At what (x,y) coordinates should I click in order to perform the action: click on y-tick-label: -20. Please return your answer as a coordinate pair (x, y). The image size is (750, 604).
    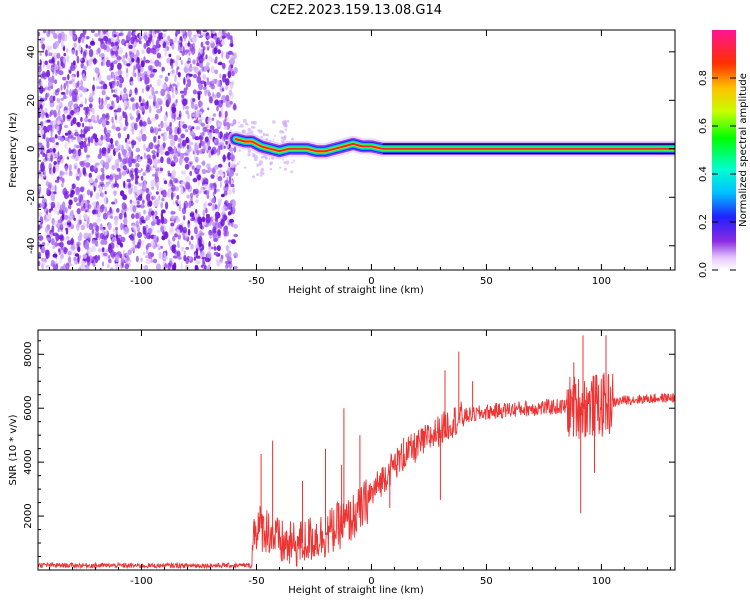
    Looking at the image, I should click on (31, 197).